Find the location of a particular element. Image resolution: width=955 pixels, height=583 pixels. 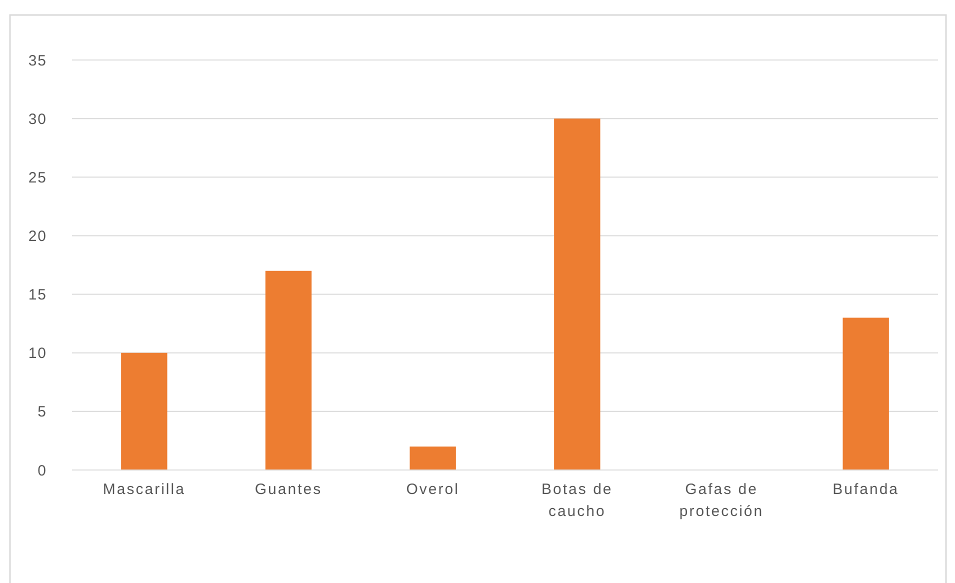

y-tick-label: 20 is located at coordinates (37, 236).